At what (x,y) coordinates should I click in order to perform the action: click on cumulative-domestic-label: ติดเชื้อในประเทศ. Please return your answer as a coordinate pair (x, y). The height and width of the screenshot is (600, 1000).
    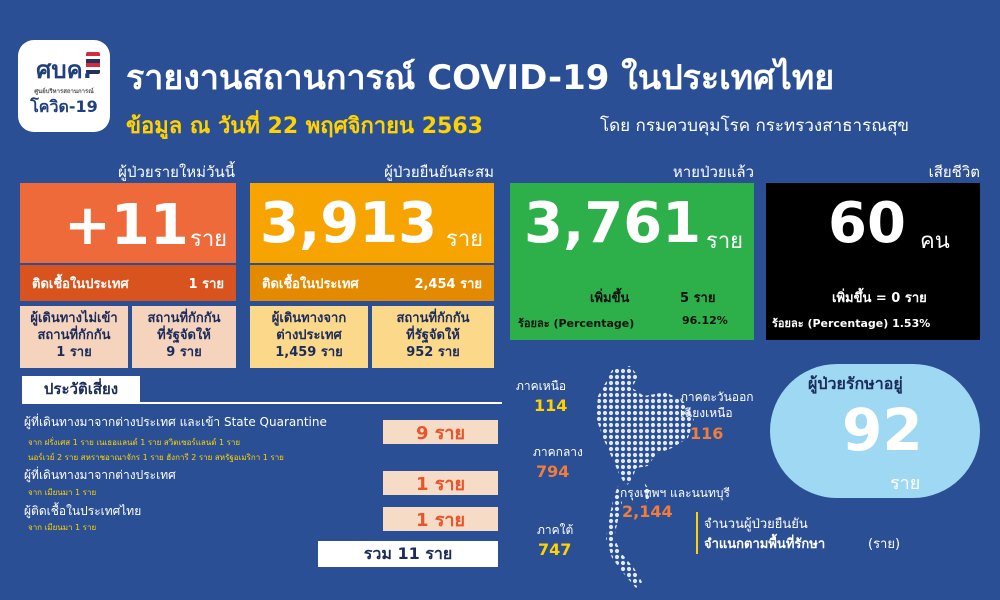
    Looking at the image, I should click on (310, 284).